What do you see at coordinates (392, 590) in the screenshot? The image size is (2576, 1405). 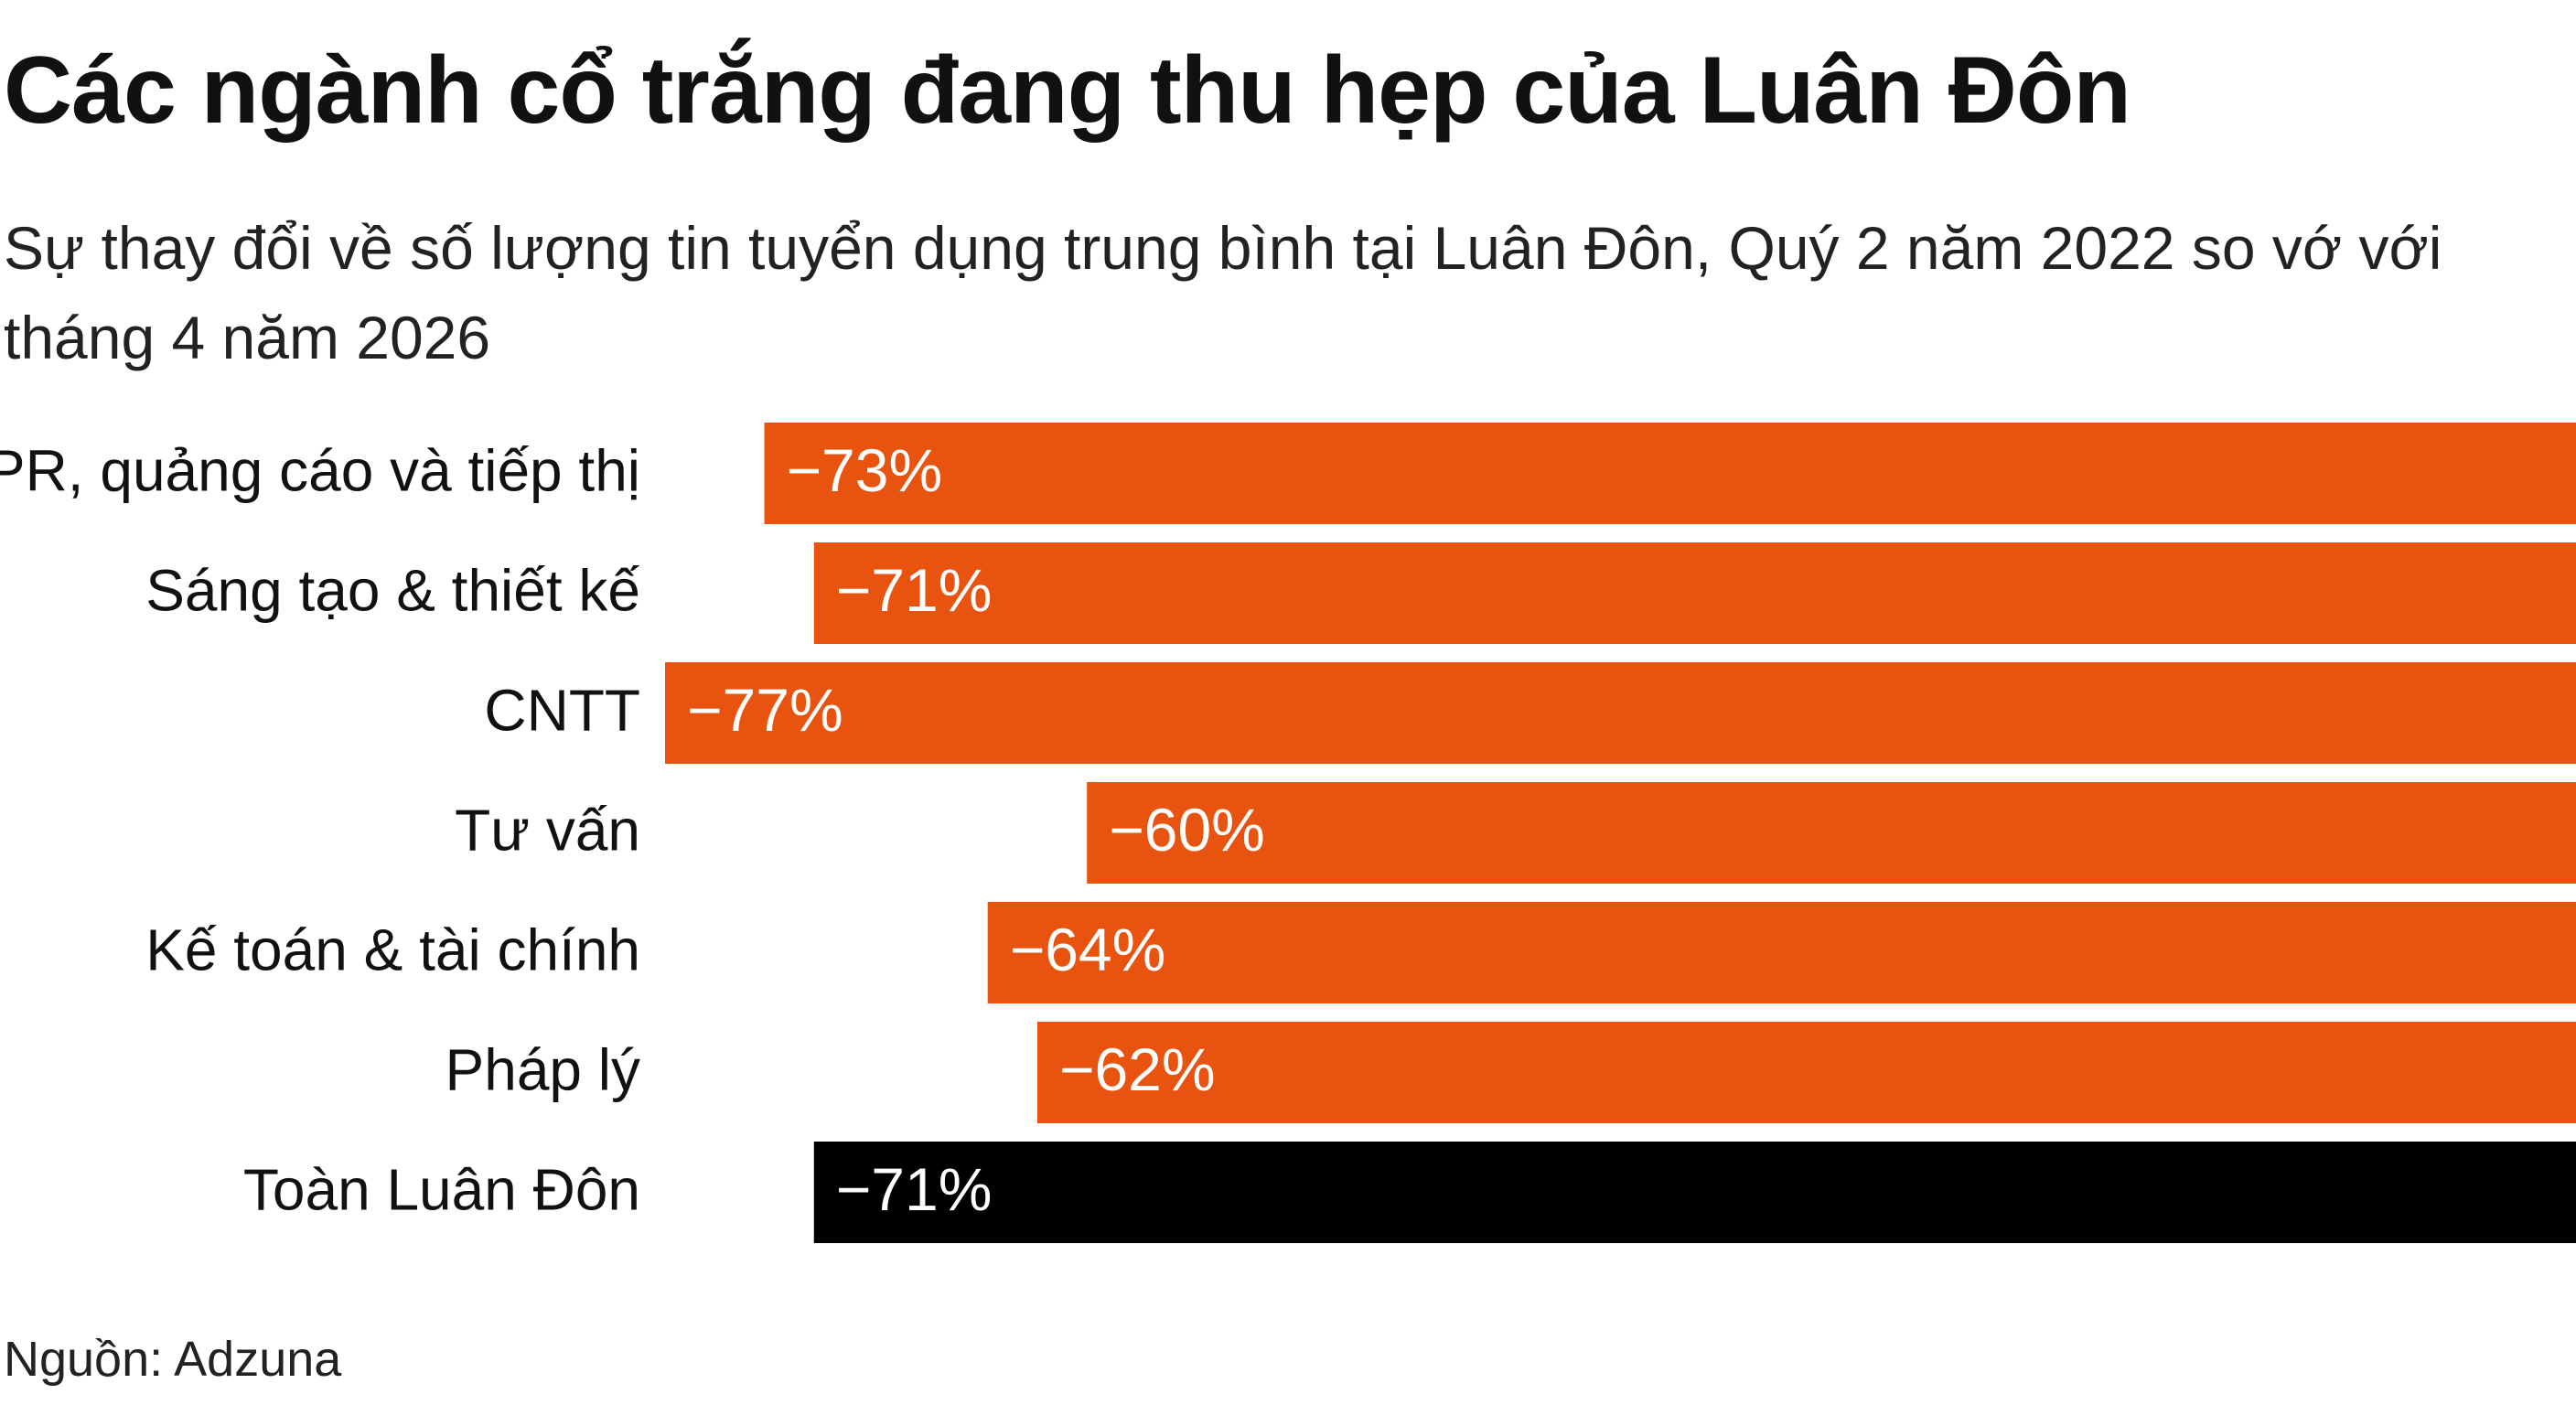 I see `category-label: Sáng tạo & thiết kế` at bounding box center [392, 590].